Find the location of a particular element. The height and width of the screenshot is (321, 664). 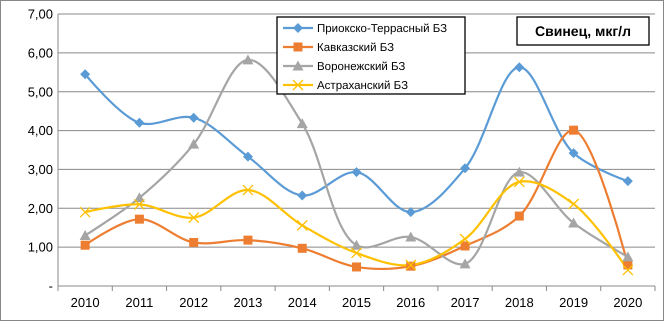

x-tick-label: 2015 is located at coordinates (356, 302).